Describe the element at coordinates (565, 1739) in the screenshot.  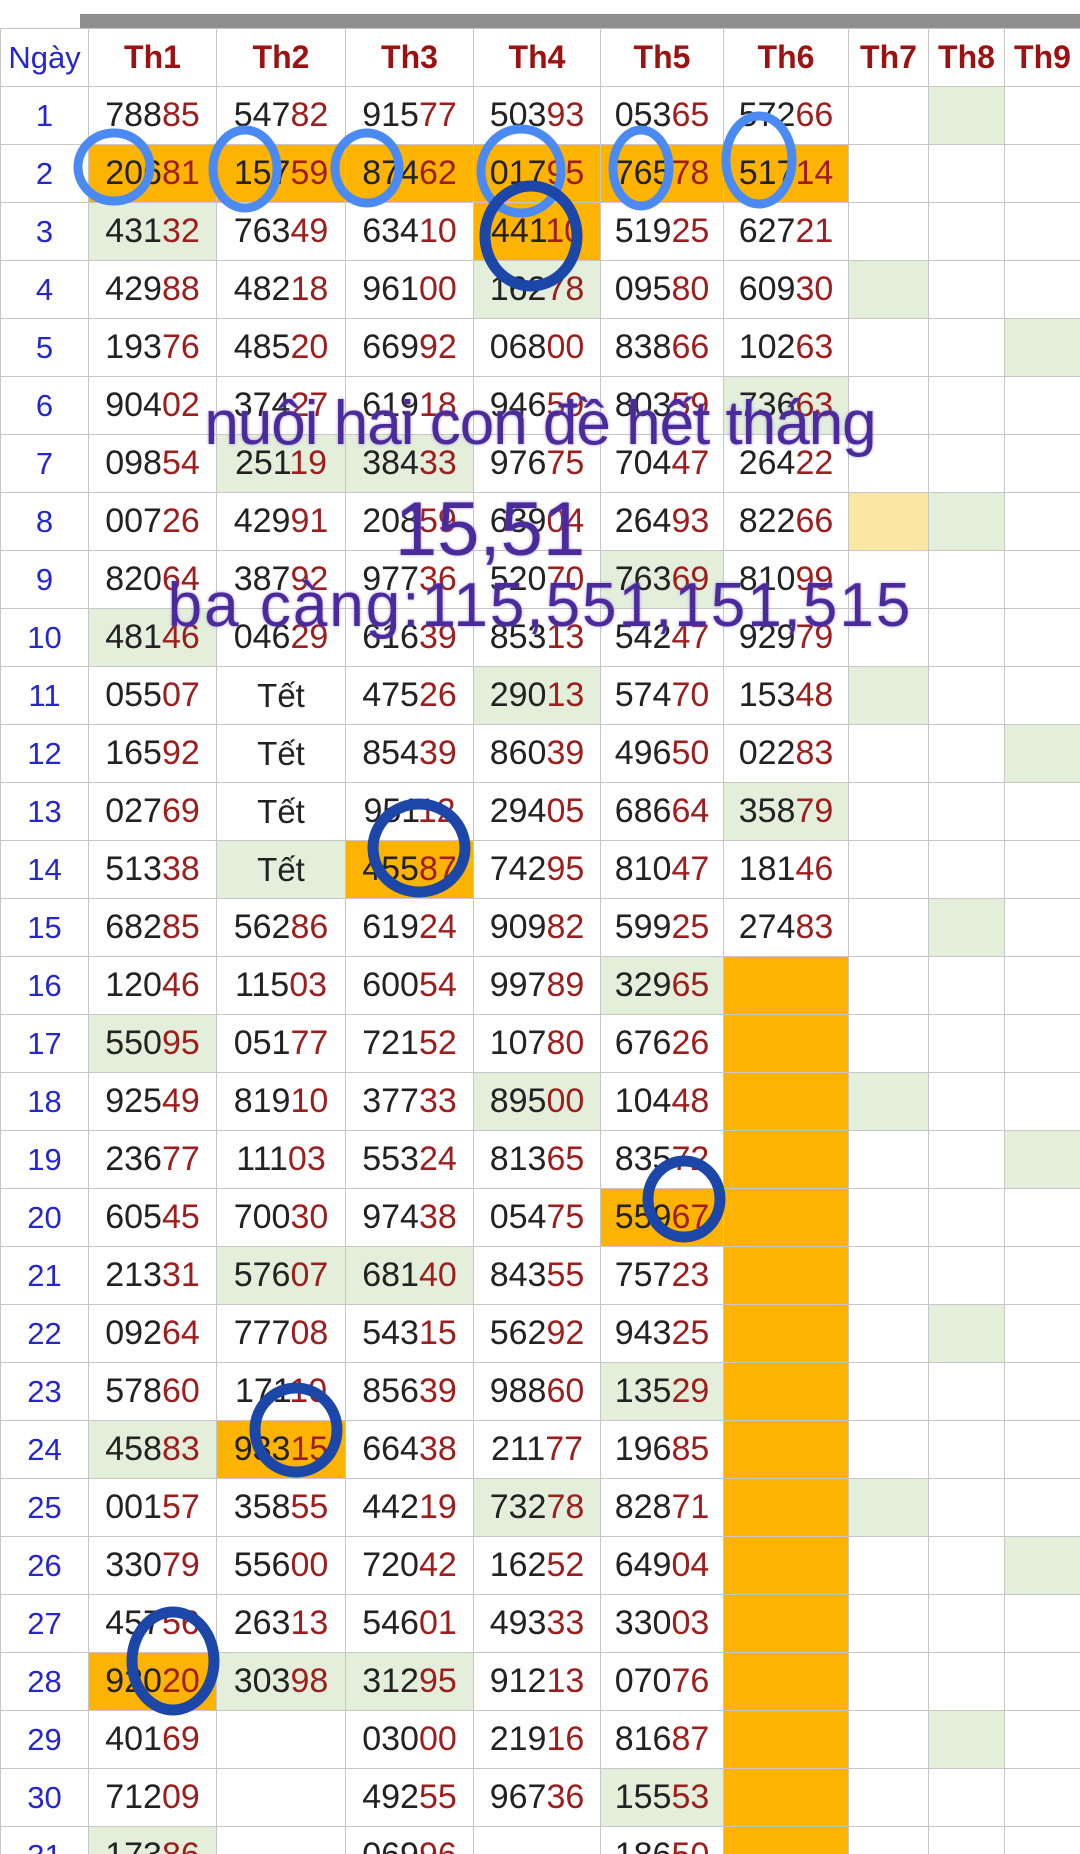
I see `number-last-two: 16` at that location.